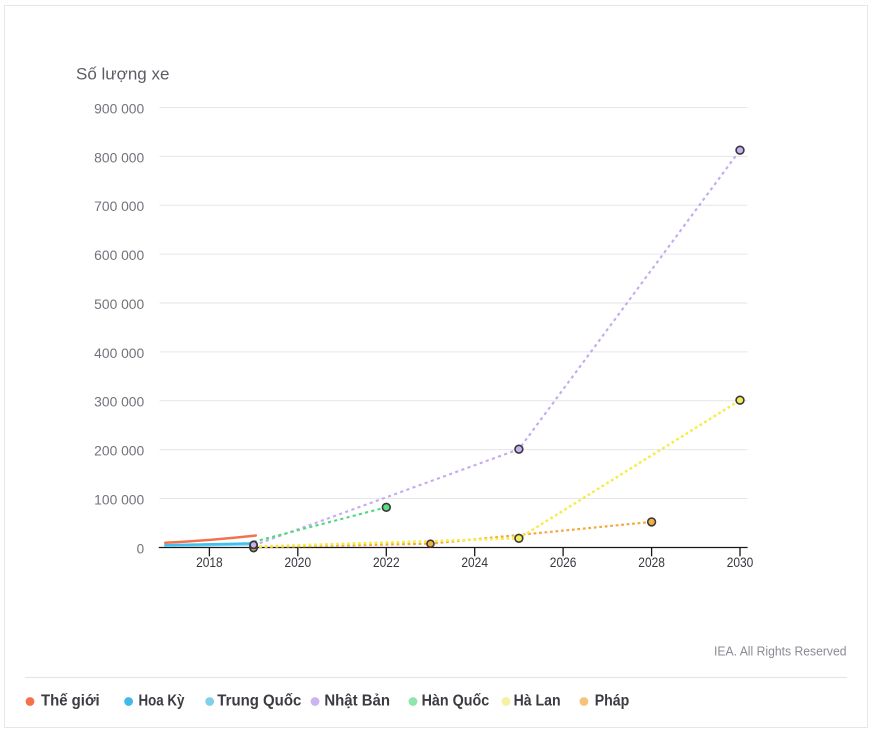 This screenshot has width=871, height=733. What do you see at coordinates (563, 562) in the screenshot?
I see `svg-text: 2026` at bounding box center [563, 562].